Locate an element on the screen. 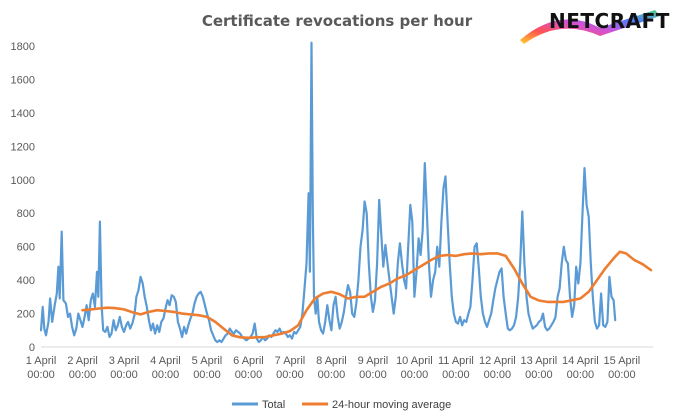  x-tick-label-line: 7 April is located at coordinates (290, 361).